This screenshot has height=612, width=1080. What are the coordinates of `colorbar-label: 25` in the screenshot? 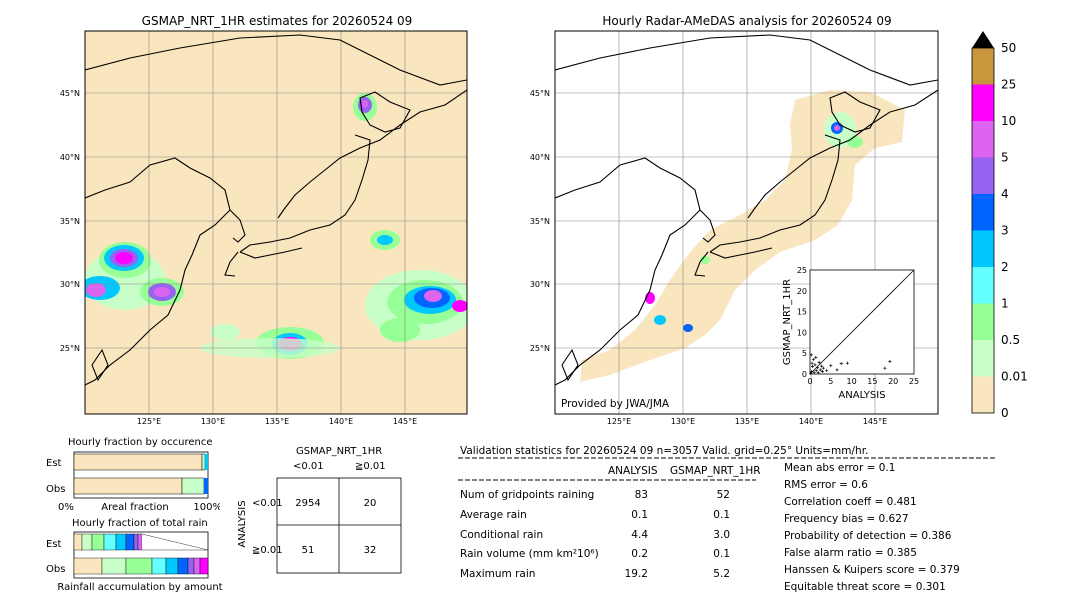 It's located at (1008, 85).